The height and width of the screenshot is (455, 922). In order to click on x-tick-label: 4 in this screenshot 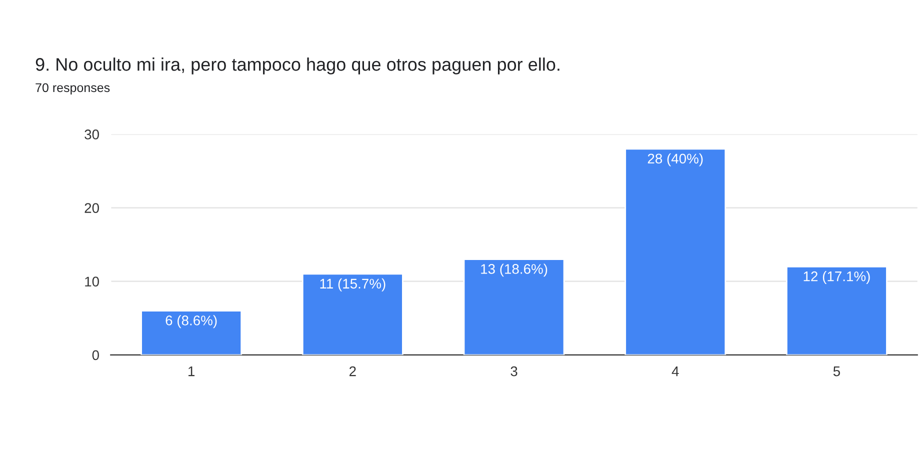, I will do `click(675, 371)`.